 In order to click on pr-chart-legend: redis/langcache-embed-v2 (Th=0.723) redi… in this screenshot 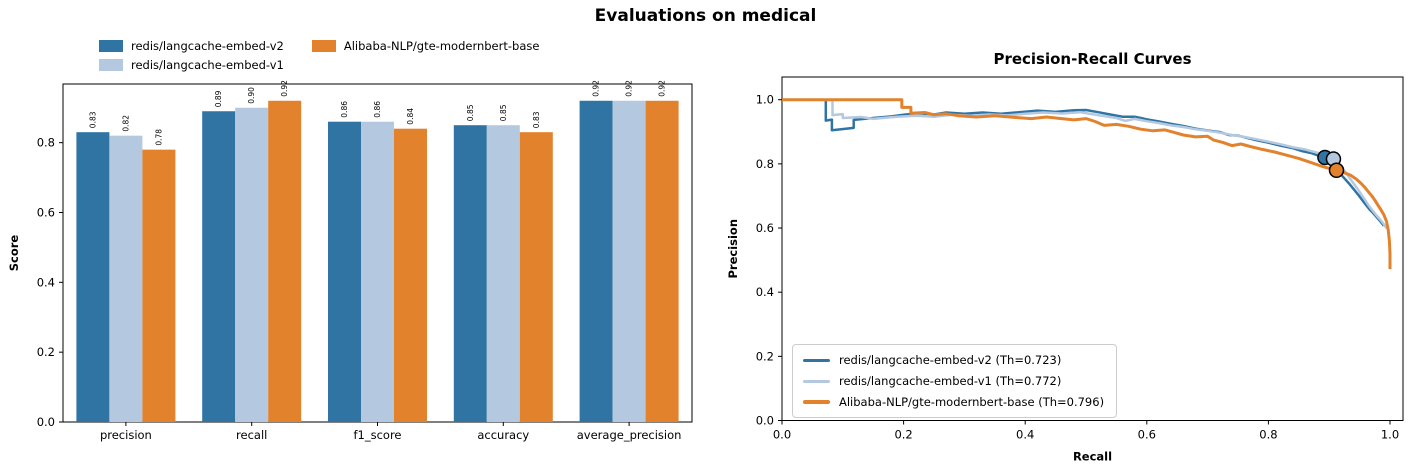, I will do `click(955, 381)`.